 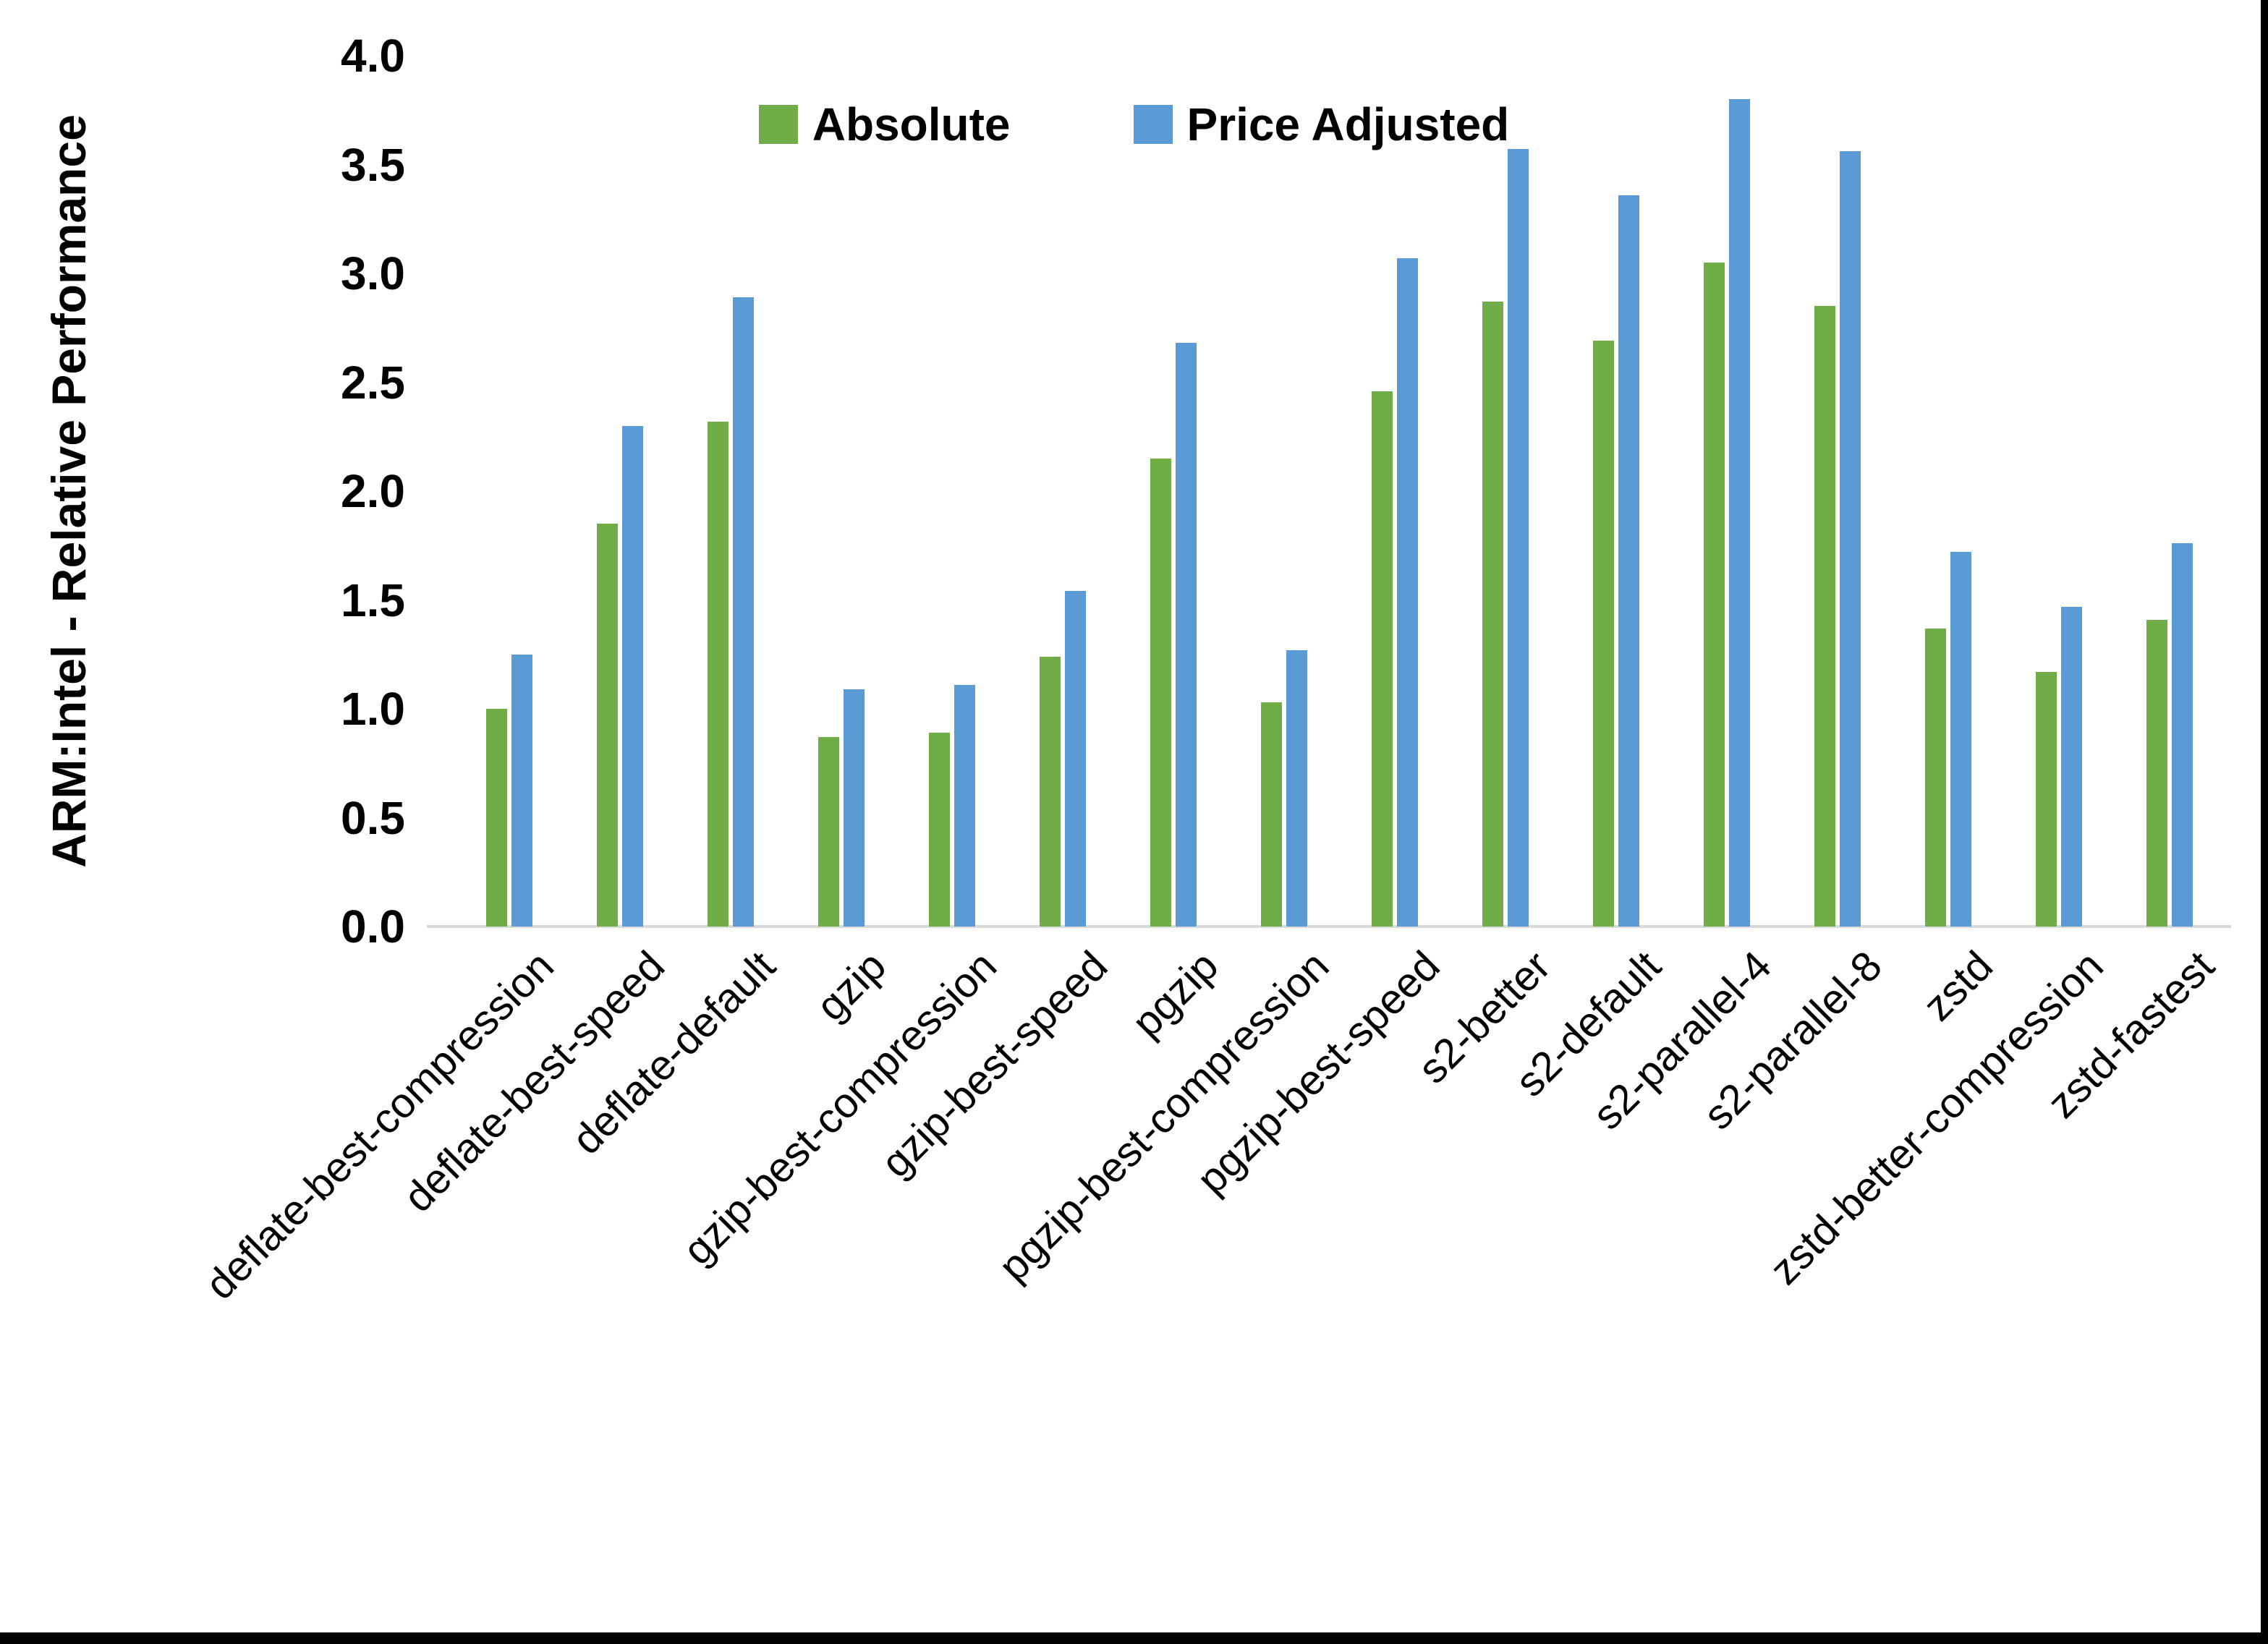 I want to click on bar-price-adjusted-zstd-better-compression, so click(x=2071, y=767).